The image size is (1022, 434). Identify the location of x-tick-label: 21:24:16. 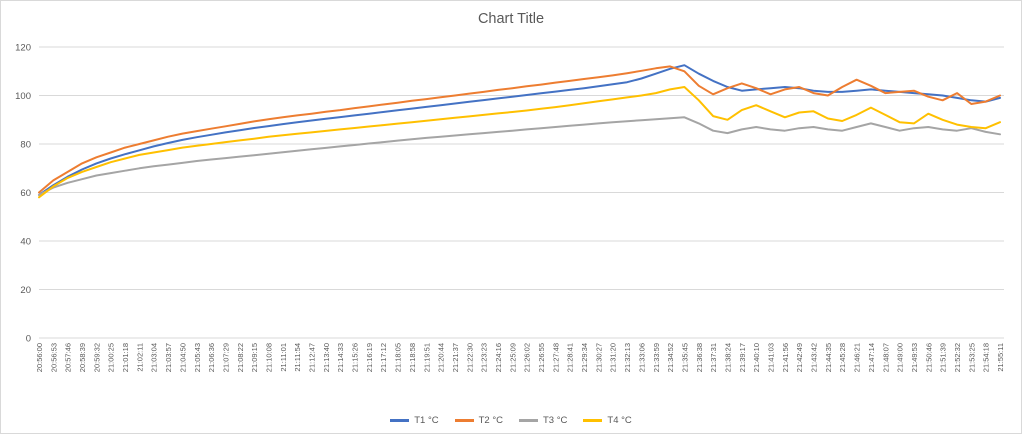
(498, 357).